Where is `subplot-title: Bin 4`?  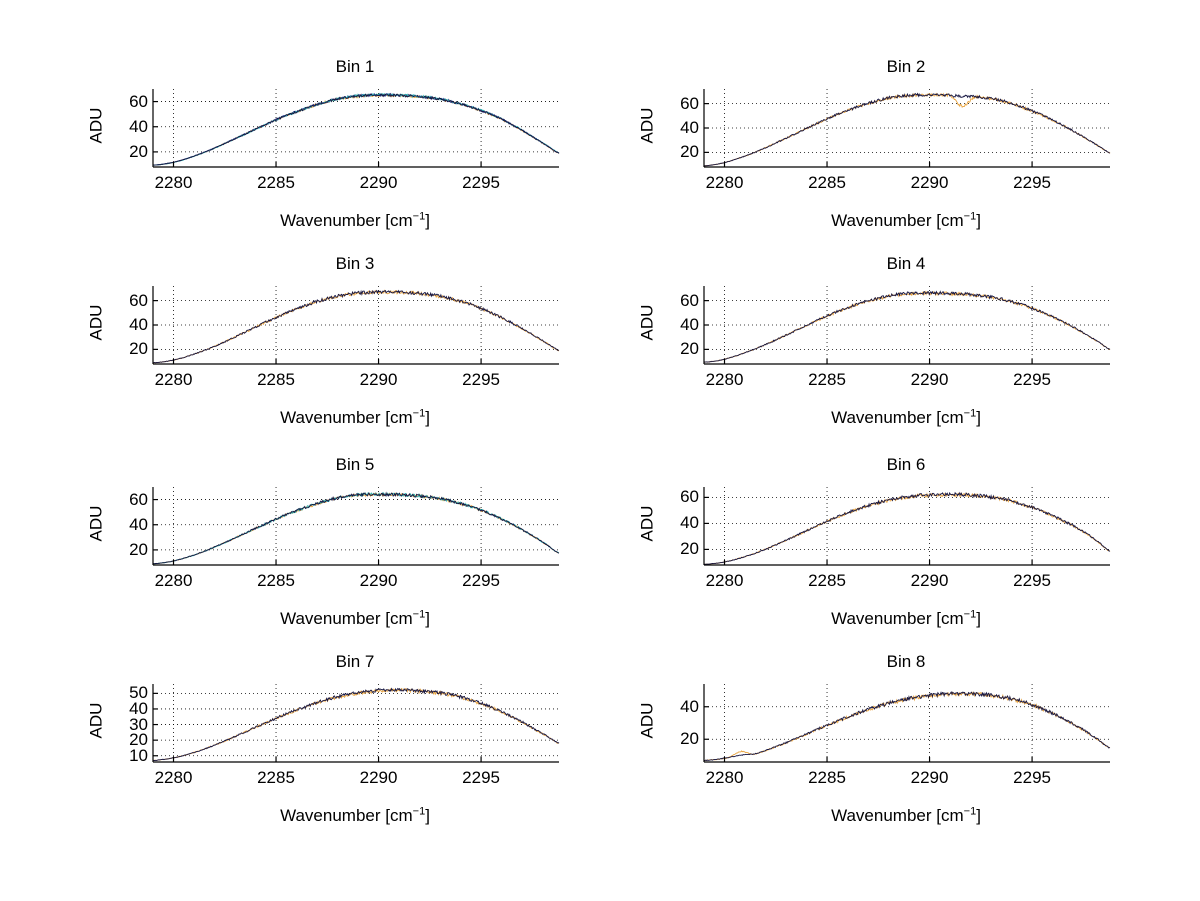
subplot-title: Bin 4 is located at coordinates (906, 263).